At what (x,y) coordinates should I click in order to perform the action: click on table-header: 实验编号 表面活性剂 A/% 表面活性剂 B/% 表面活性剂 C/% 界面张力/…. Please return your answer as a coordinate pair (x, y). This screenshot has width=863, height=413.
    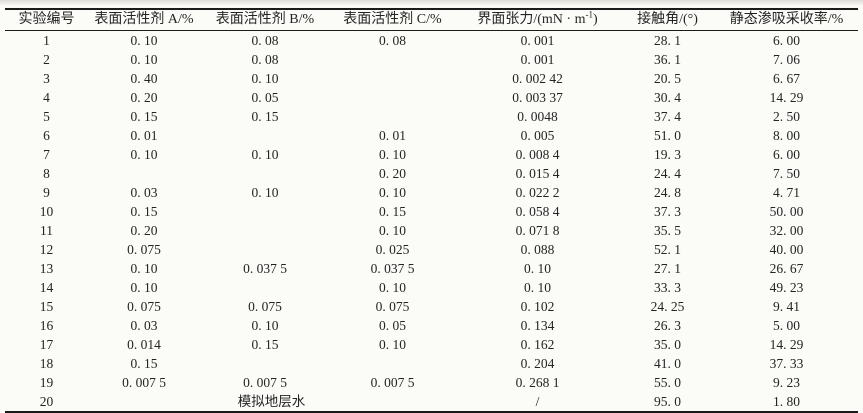
    Looking at the image, I should click on (431, 20).